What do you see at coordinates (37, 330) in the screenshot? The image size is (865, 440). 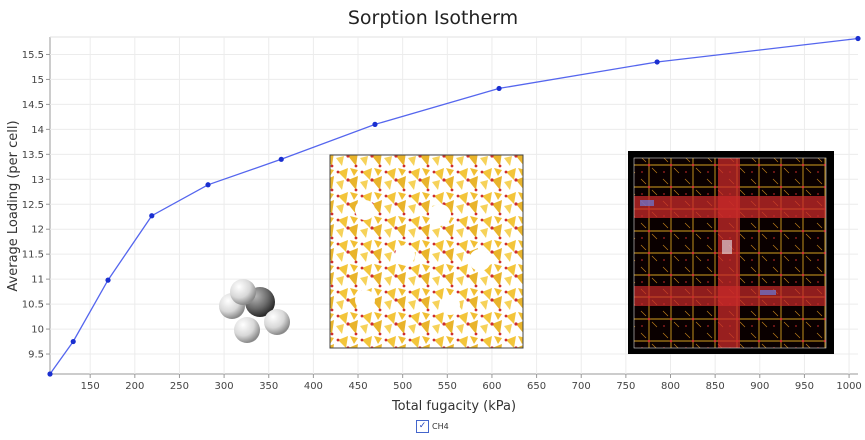 I see `y-tick-label: 10` at bounding box center [37, 330].